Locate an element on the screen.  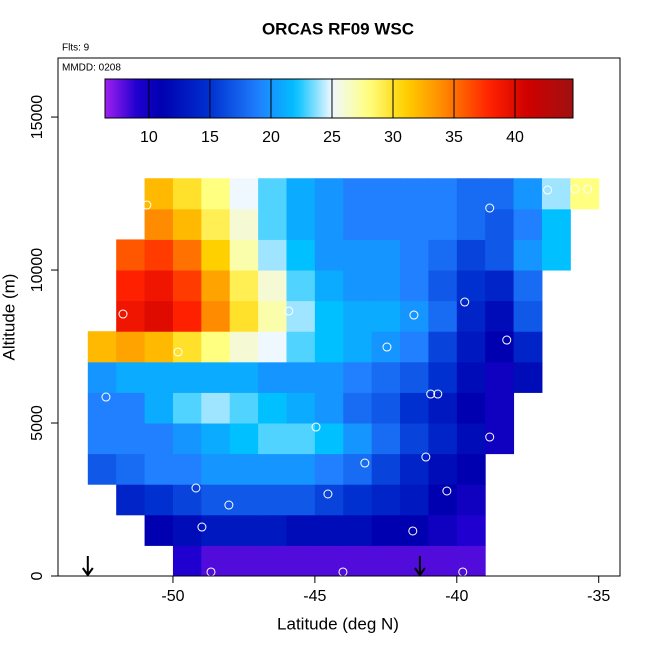
colorbar-tick-label: 40 is located at coordinates (515, 137).